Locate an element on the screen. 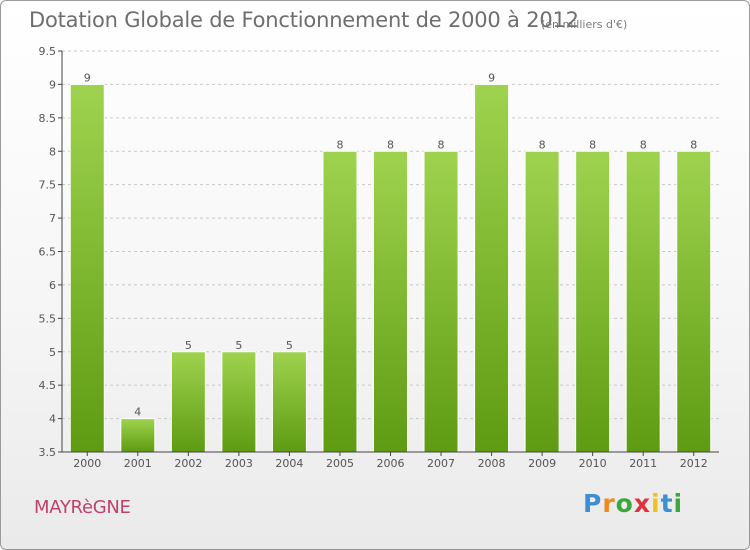 The image size is (750, 550). y-tick-label: 5 is located at coordinates (52, 352).